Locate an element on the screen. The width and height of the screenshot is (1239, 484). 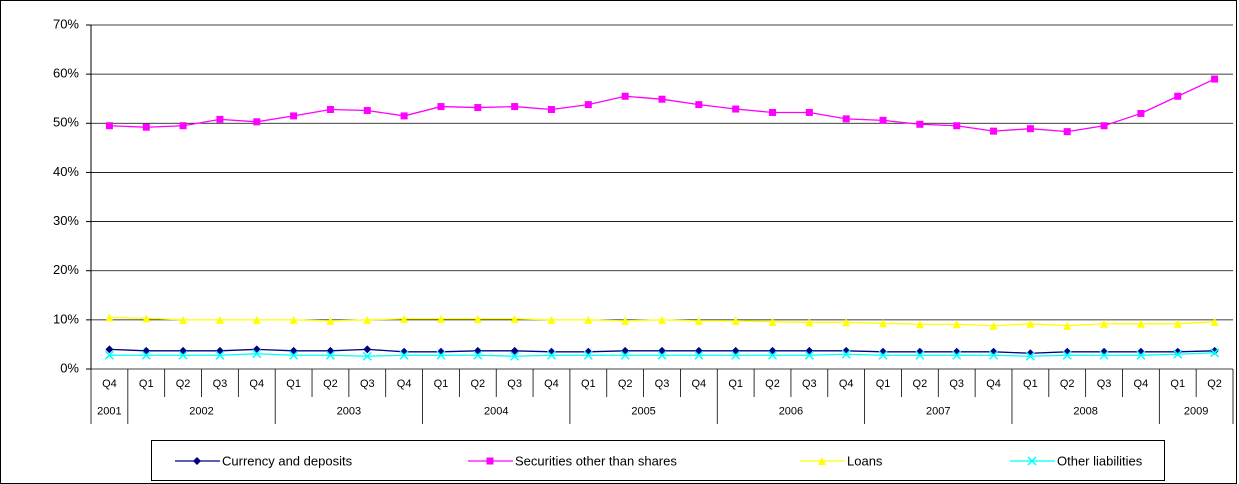
x-group-label: 2006 is located at coordinates (791, 411).